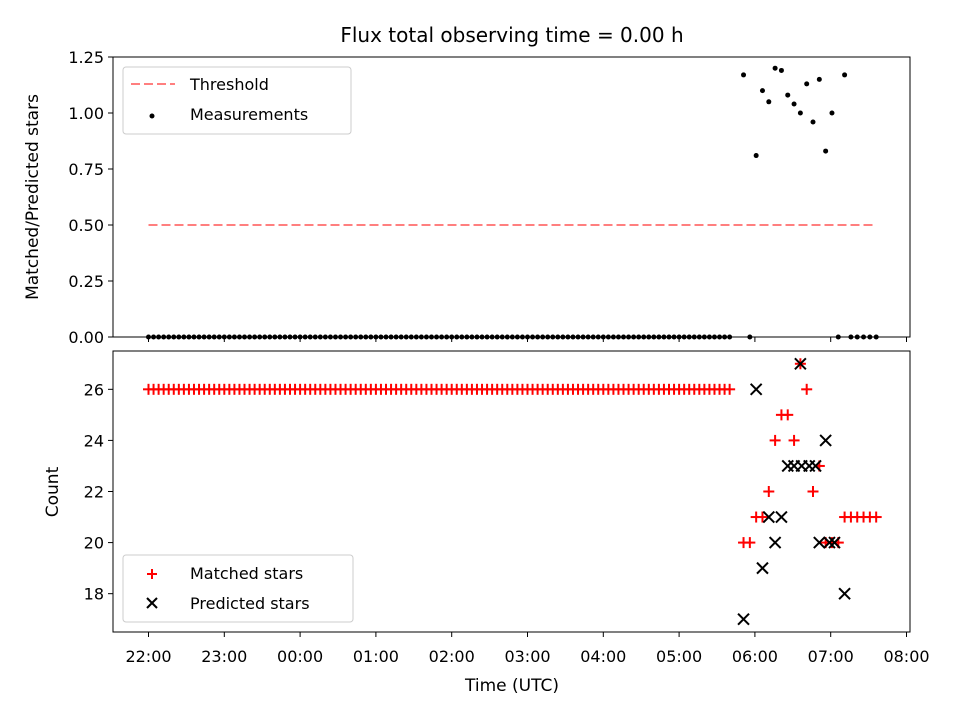 The height and width of the screenshot is (720, 960). What do you see at coordinates (246, 573) in the screenshot?
I see `legend-matched-label: Matched stars` at bounding box center [246, 573].